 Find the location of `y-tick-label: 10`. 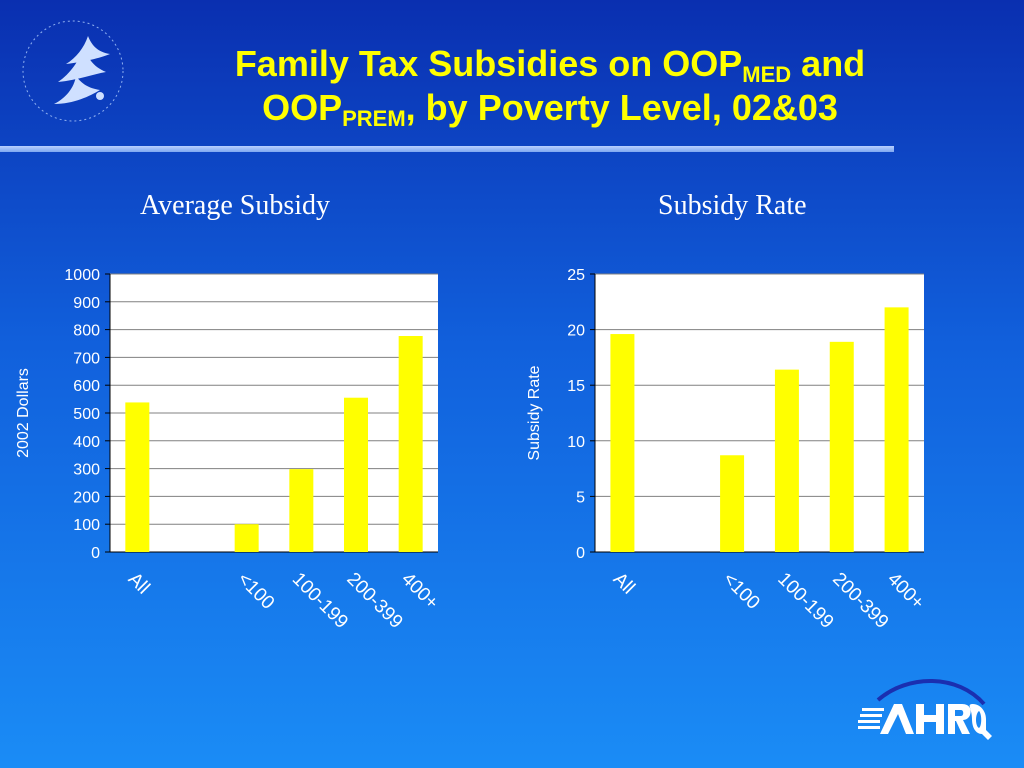

y-tick-label: 10 is located at coordinates (576, 442).